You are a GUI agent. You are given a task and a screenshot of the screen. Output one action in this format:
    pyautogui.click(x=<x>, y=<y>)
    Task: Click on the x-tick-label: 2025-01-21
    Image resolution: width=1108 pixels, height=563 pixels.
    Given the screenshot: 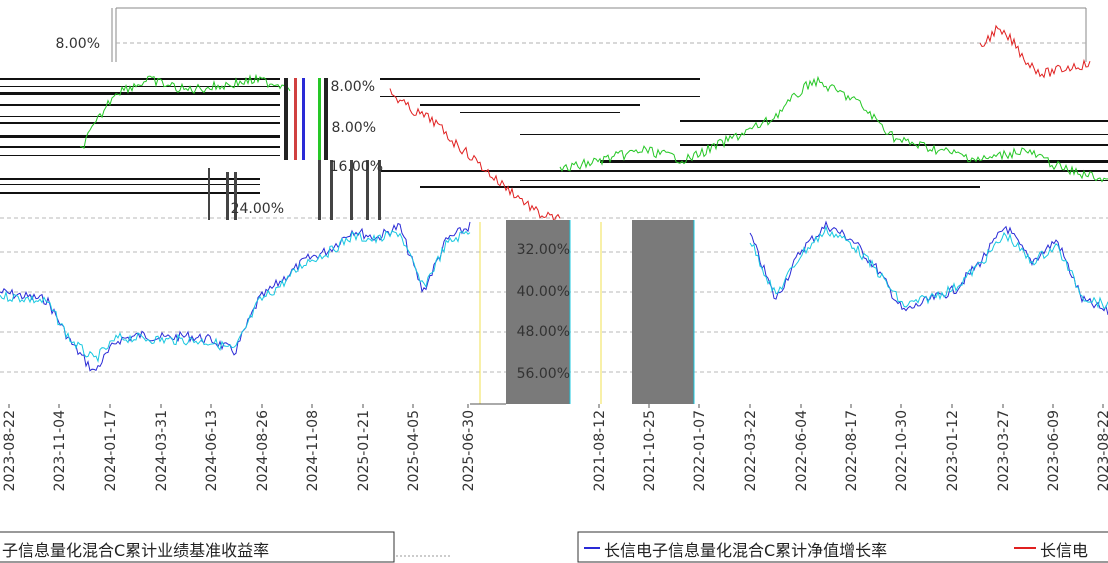 What is the action you would take?
    pyautogui.click(x=364, y=450)
    